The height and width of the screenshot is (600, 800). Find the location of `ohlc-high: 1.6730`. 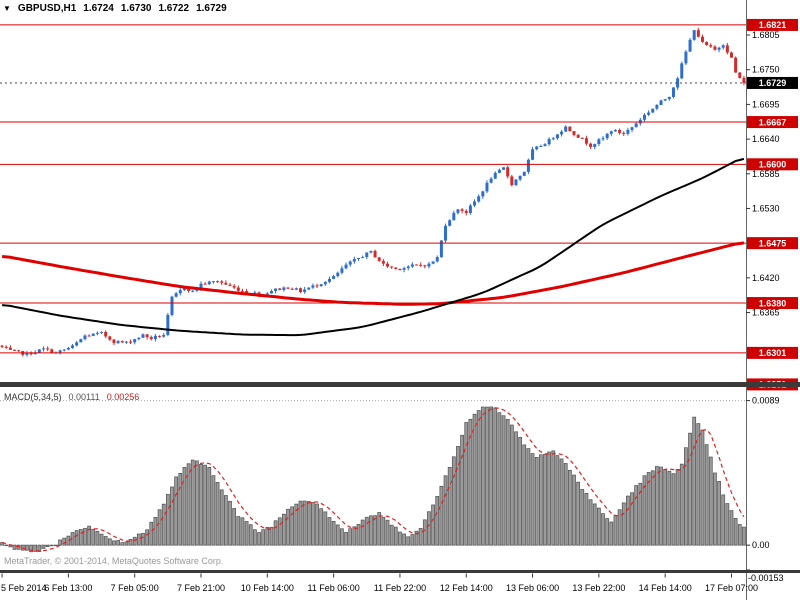

ohlc-high: 1.6730 is located at coordinates (136, 8).